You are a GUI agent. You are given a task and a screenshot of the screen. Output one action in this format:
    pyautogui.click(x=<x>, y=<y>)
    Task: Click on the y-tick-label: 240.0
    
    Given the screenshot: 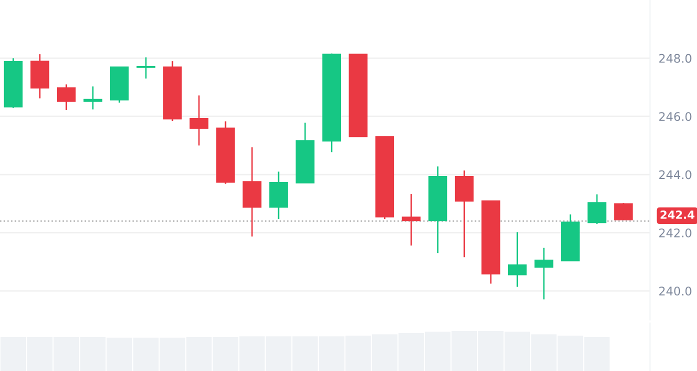 What is the action you would take?
    pyautogui.click(x=675, y=291)
    